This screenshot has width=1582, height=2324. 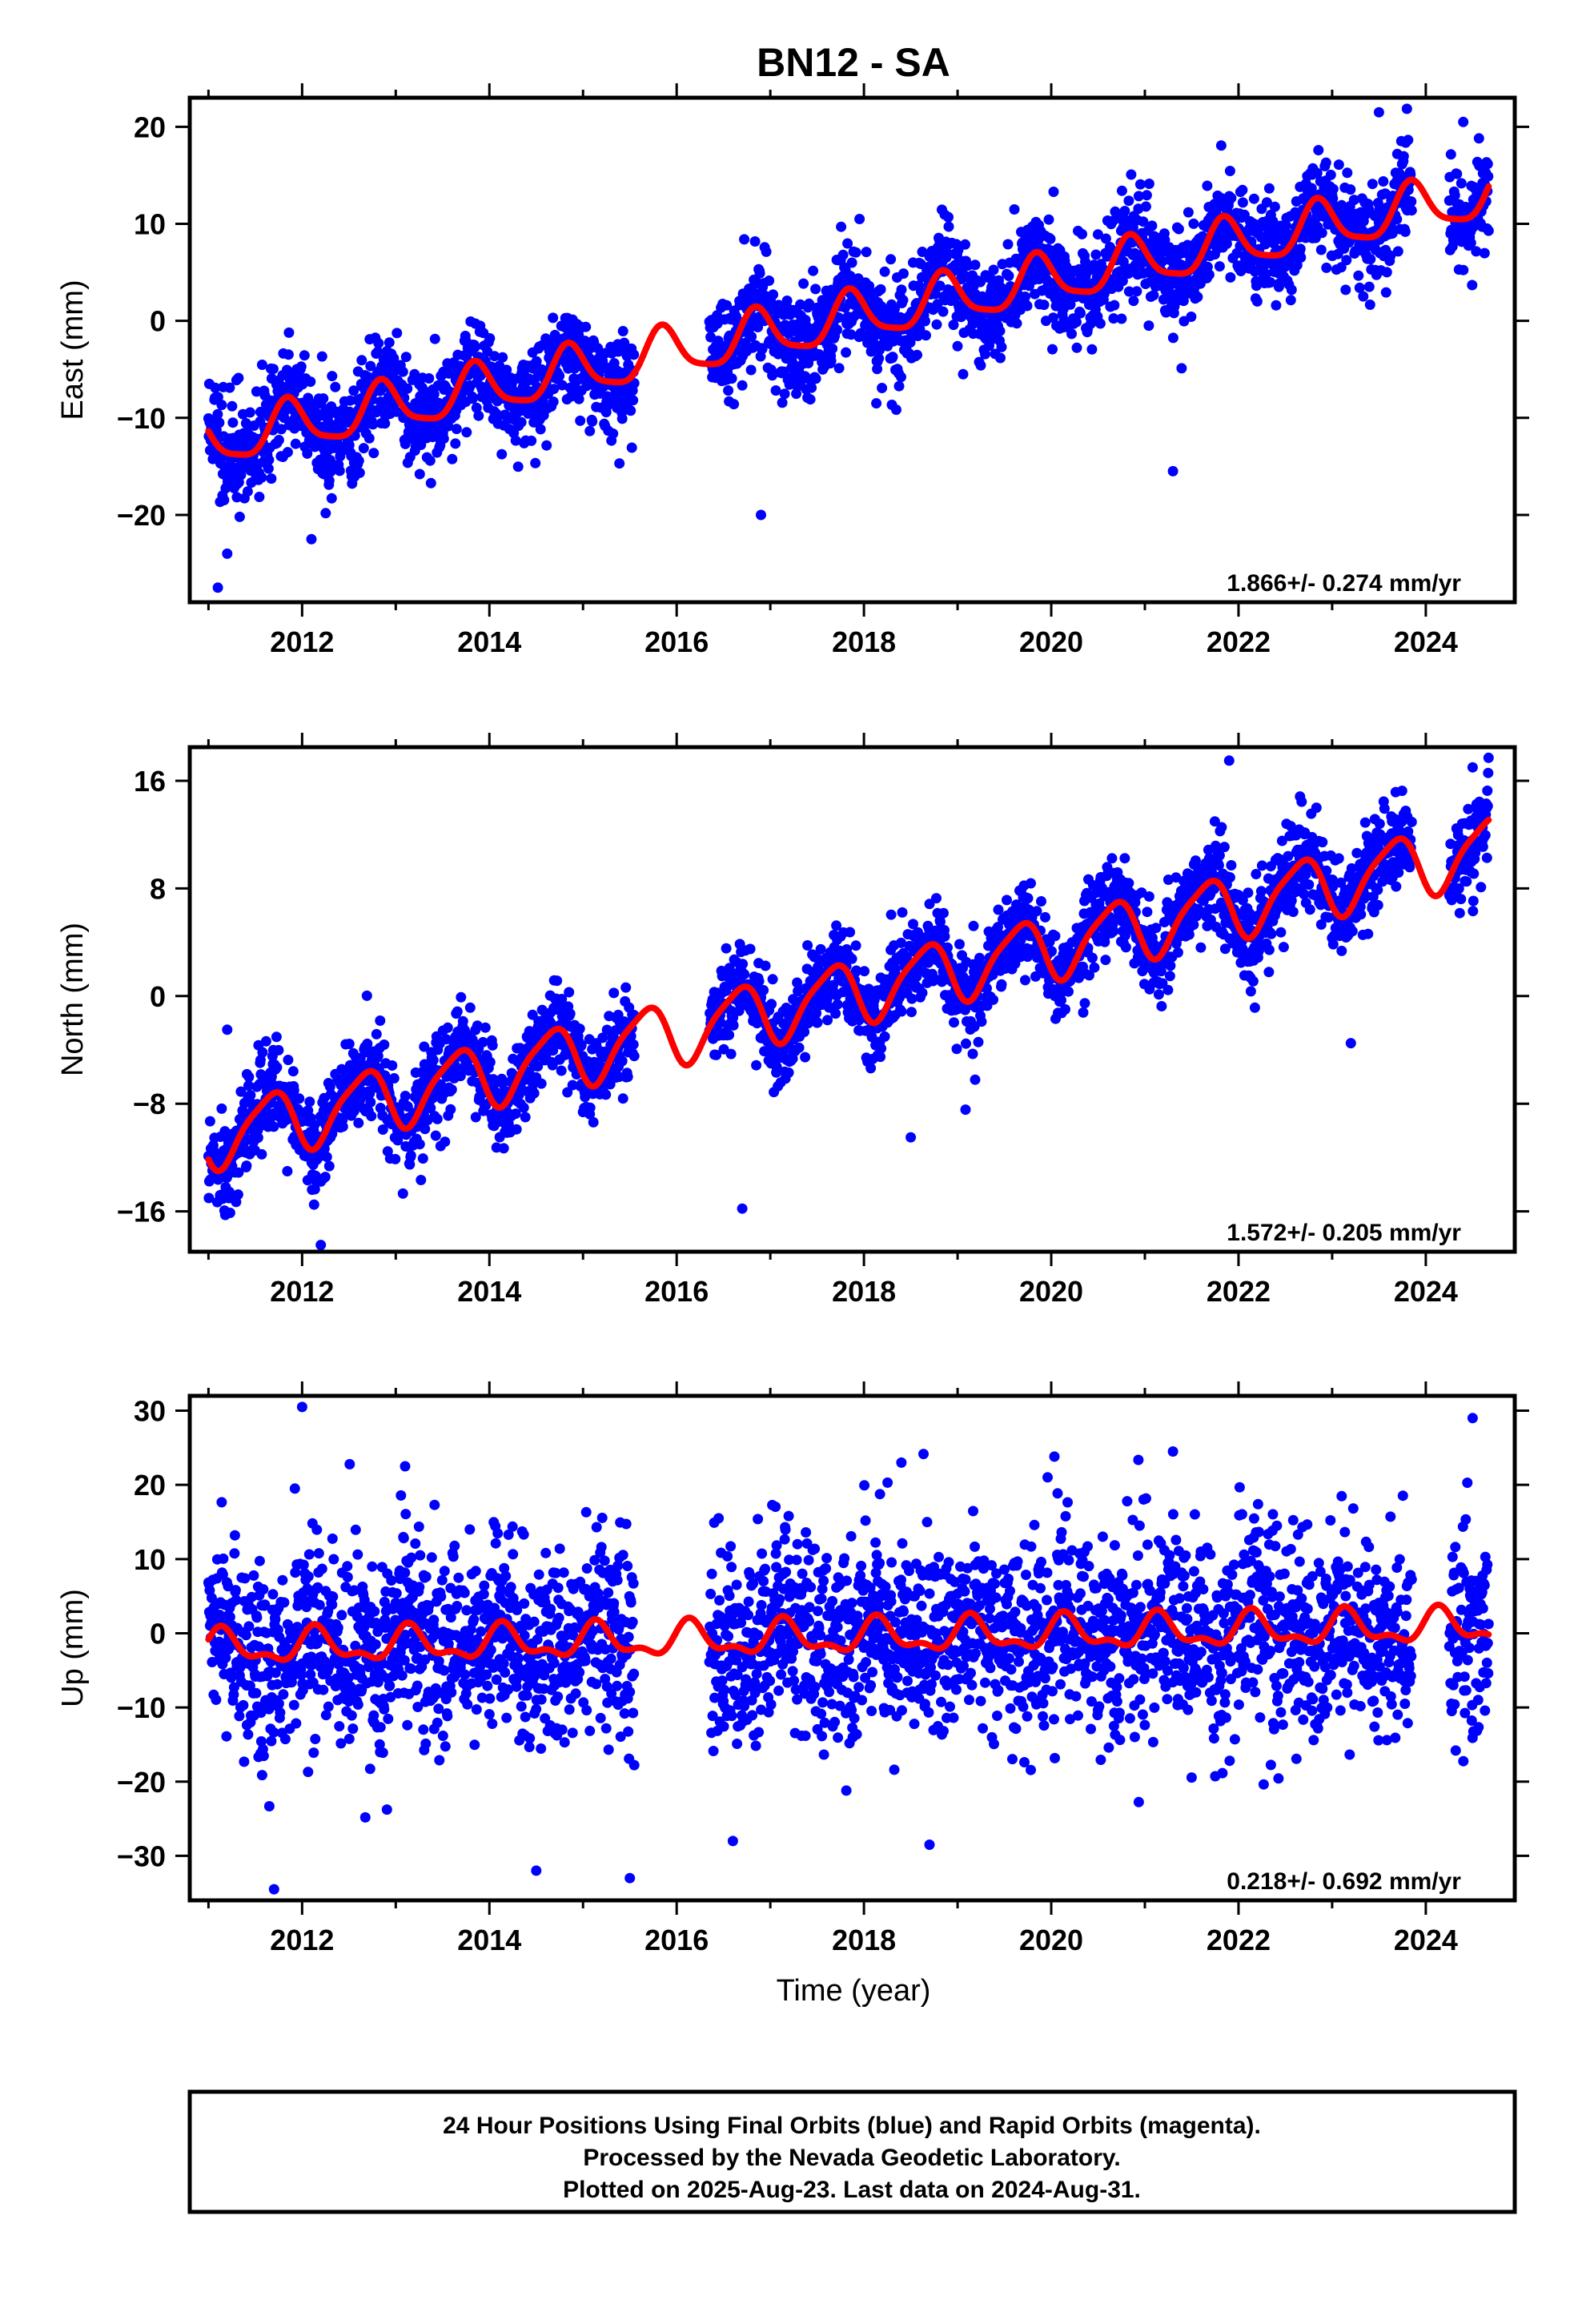 I want to click on east-y-tick-label: 20, so click(x=150, y=127).